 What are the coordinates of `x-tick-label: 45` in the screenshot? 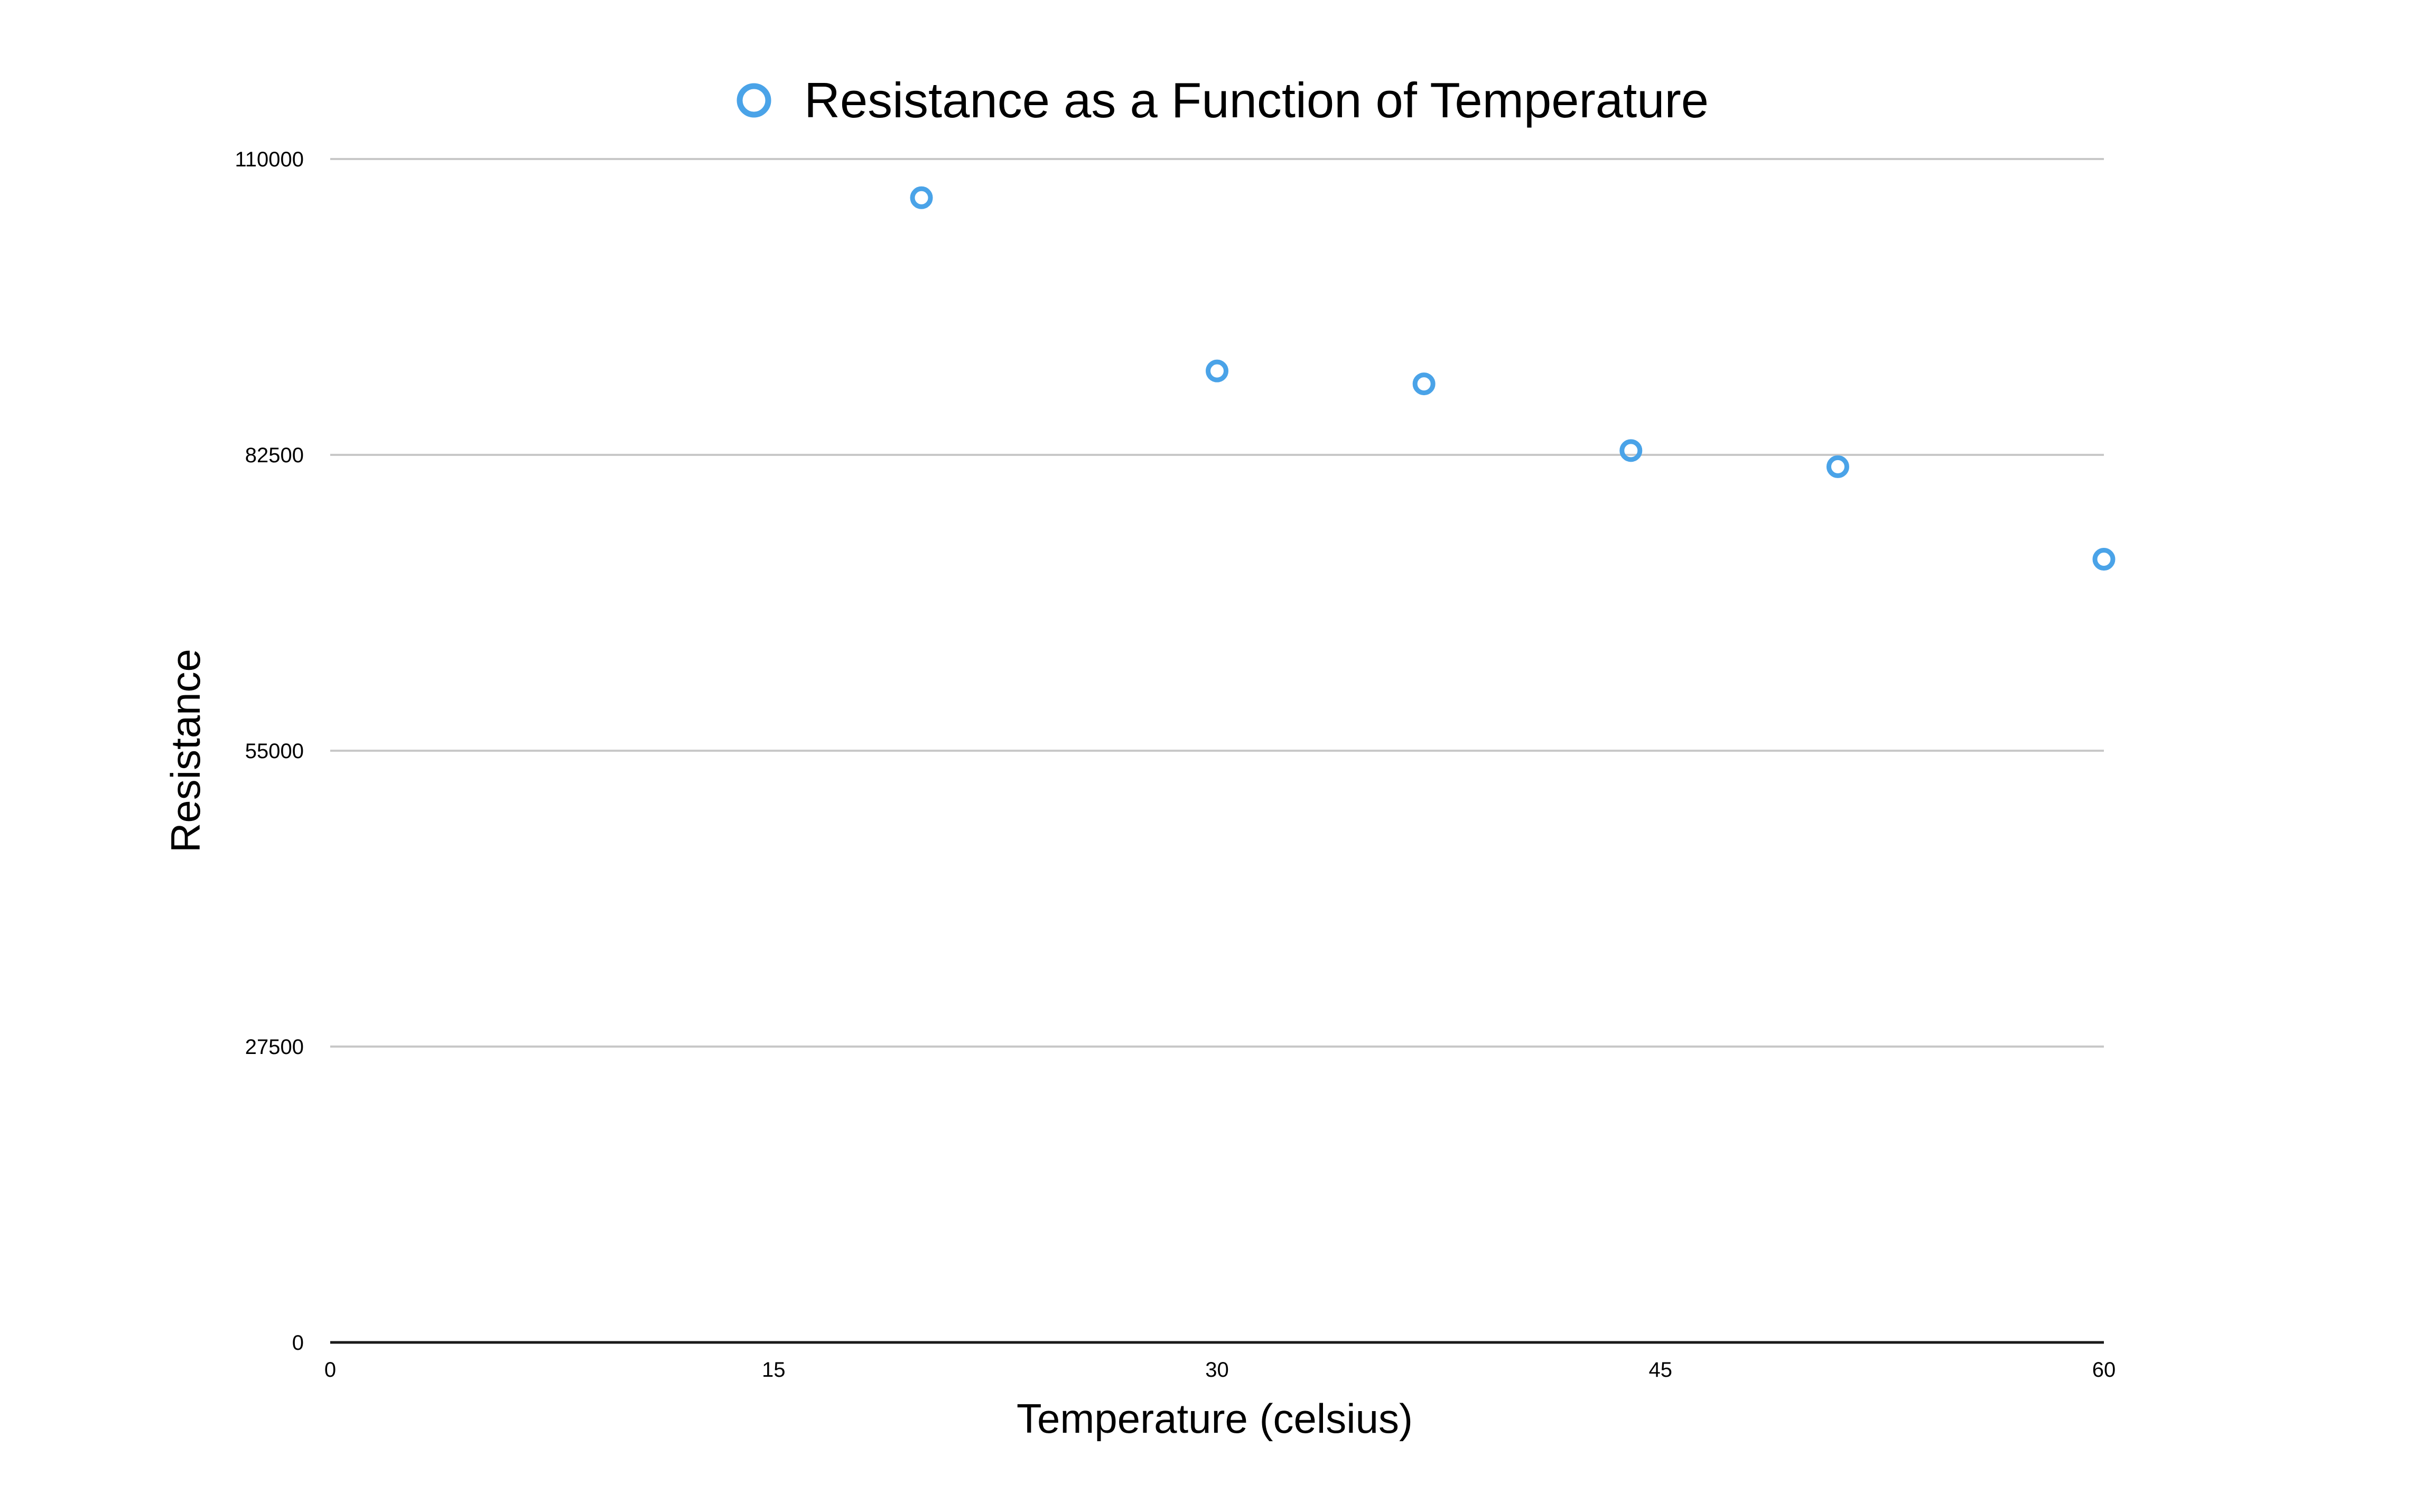 It's located at (1661, 1370).